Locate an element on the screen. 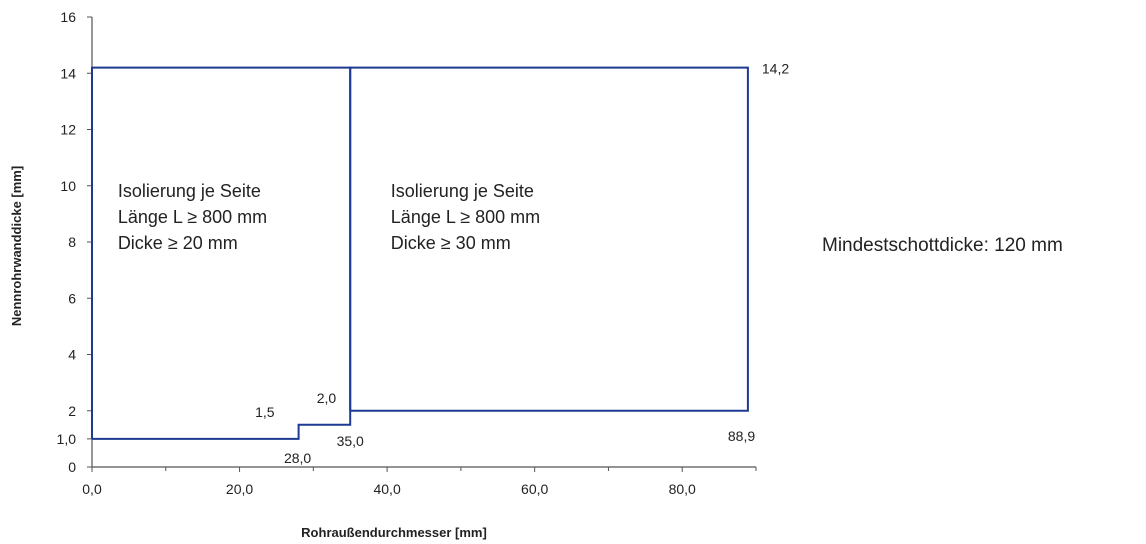 The image size is (1146, 544). y-tick-label: 16 is located at coordinates (68, 17).